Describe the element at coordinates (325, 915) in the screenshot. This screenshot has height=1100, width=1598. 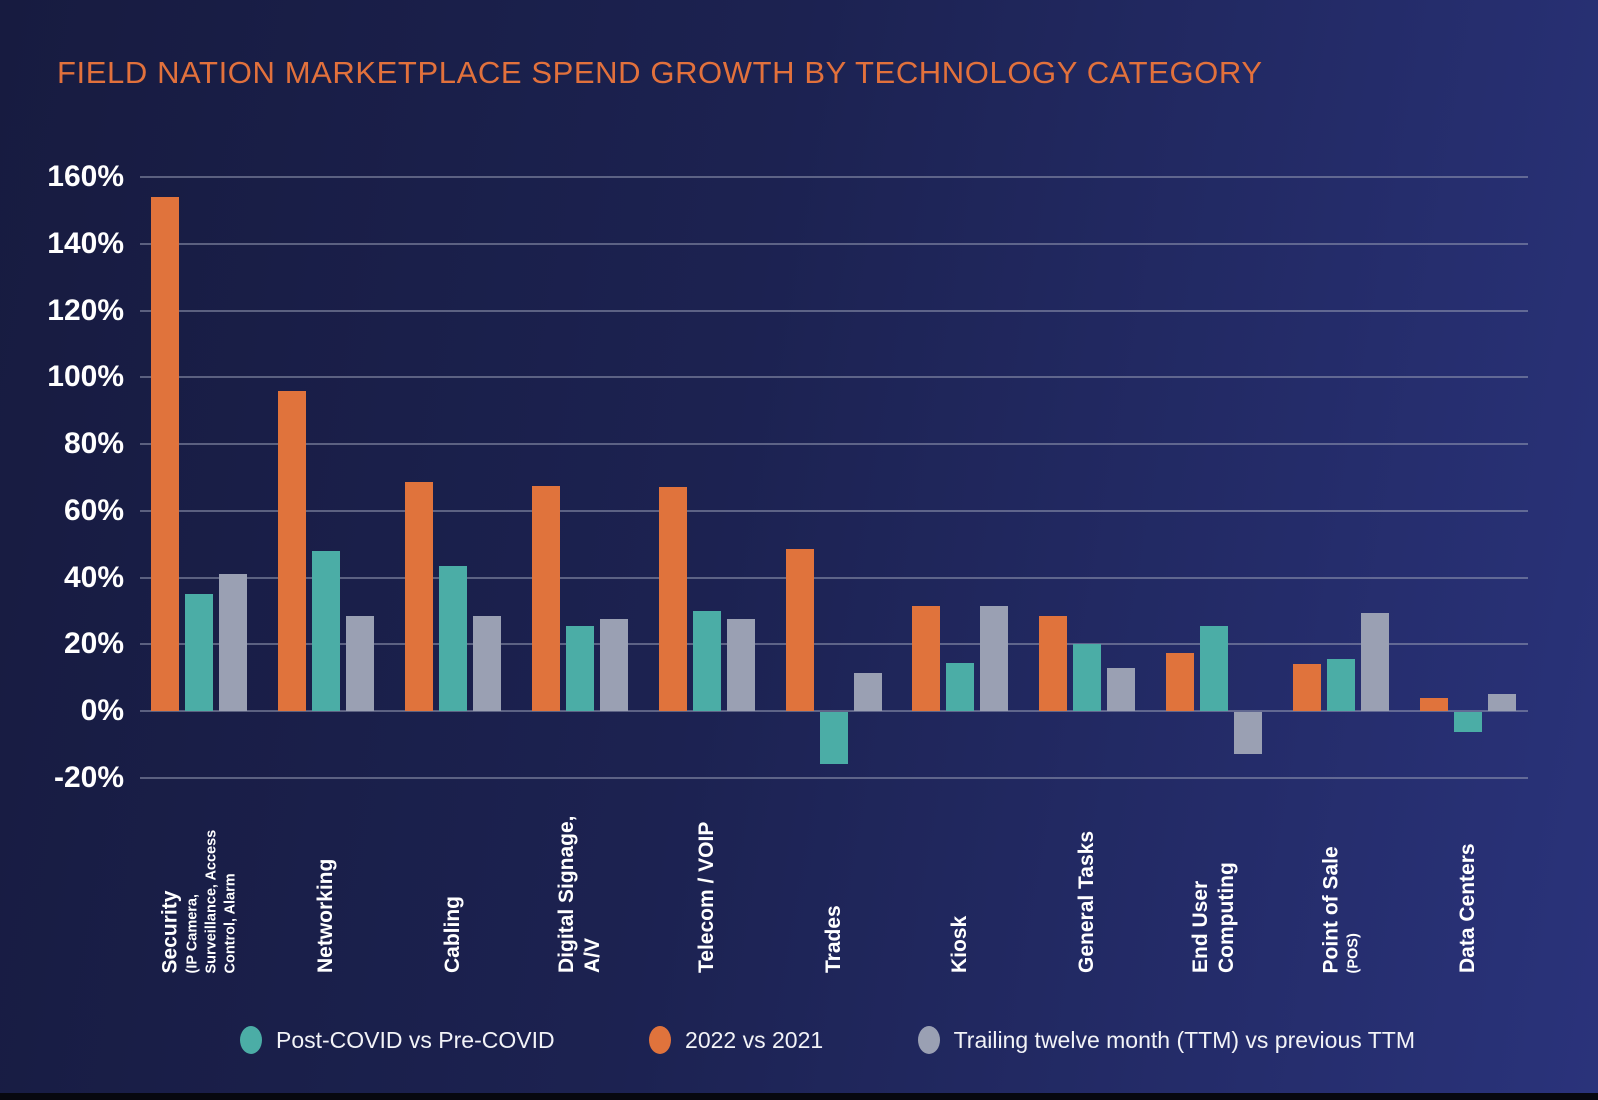
I see `category-label-line: Networking` at that location.